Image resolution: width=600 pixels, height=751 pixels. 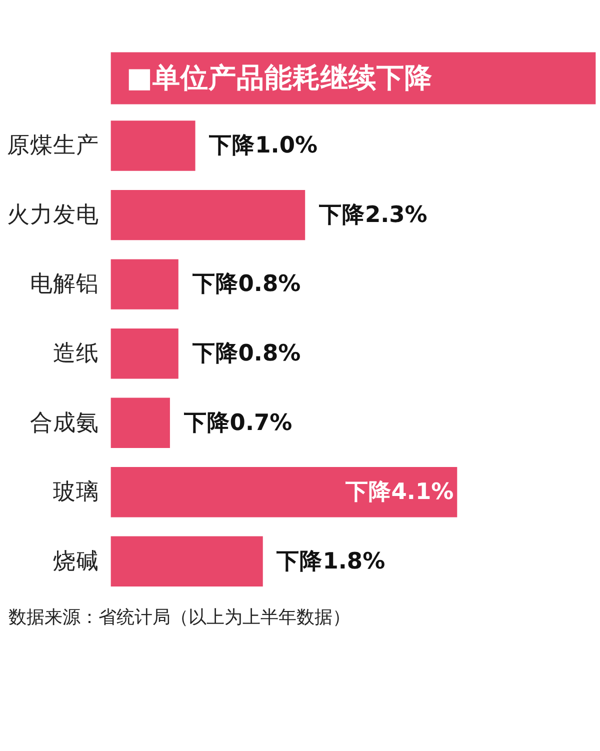 I want to click on y-tick-label: 电解铝, so click(x=65, y=284).